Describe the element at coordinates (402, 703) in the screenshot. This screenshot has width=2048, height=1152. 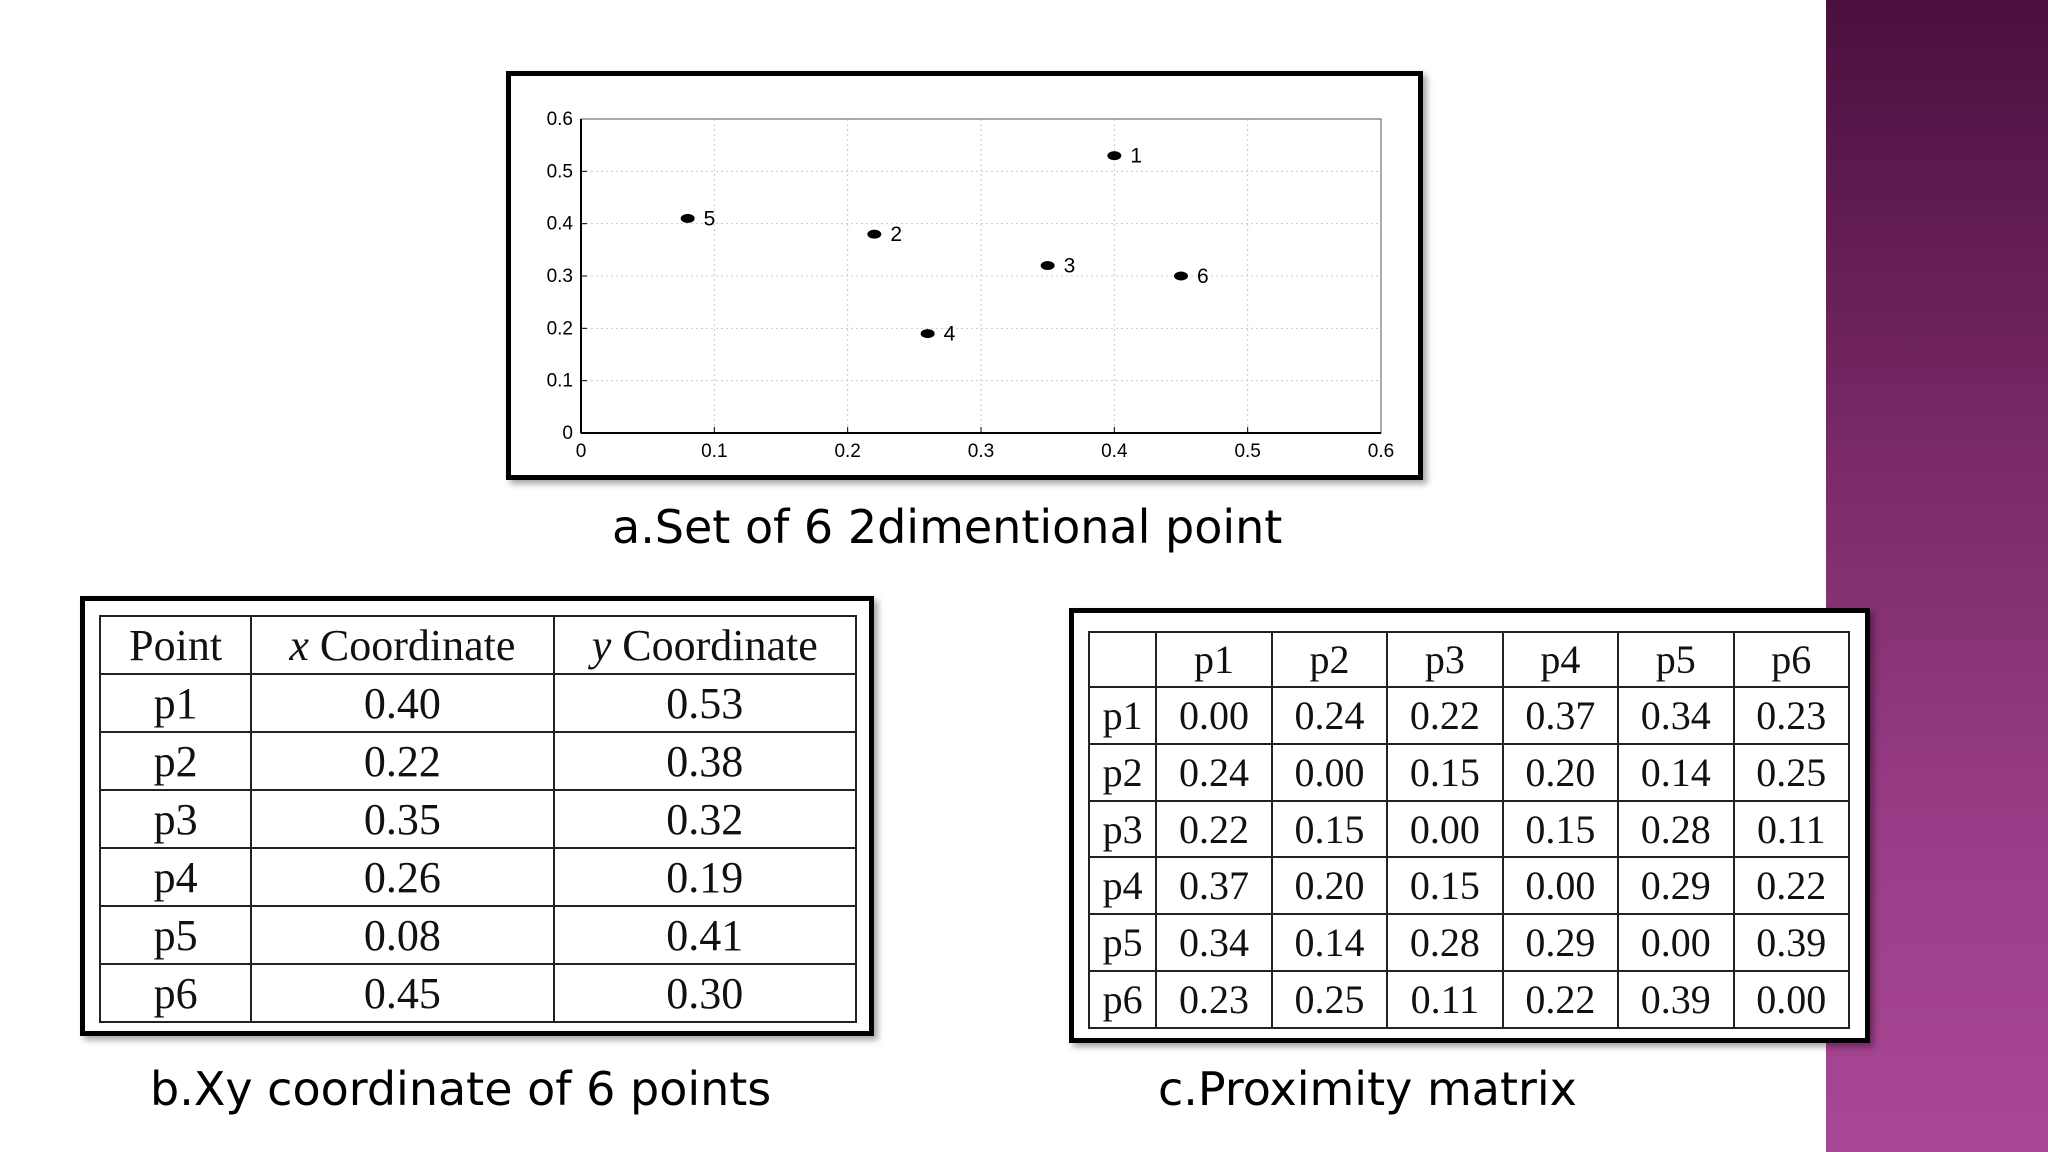
I see `x-value: 0.40` at that location.